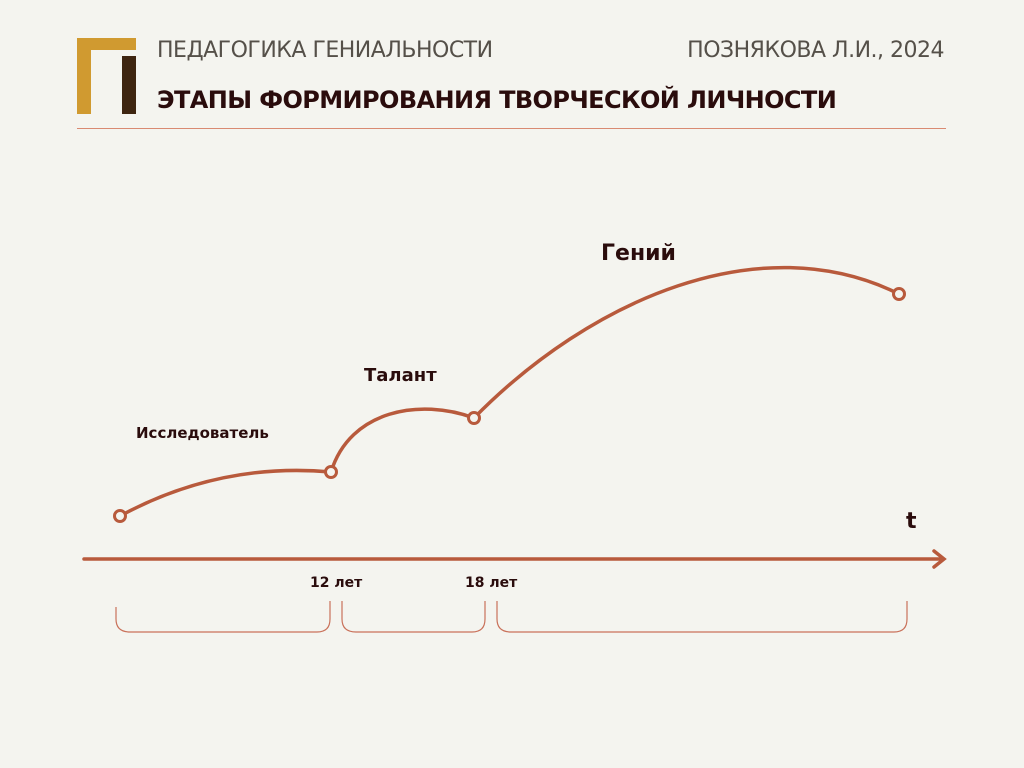 This screenshot has height=768, width=1024. I want to click on course-subtitle: ПЕДАГОГИКА ГЕНИАЛЬНОСТИ, so click(325, 50).